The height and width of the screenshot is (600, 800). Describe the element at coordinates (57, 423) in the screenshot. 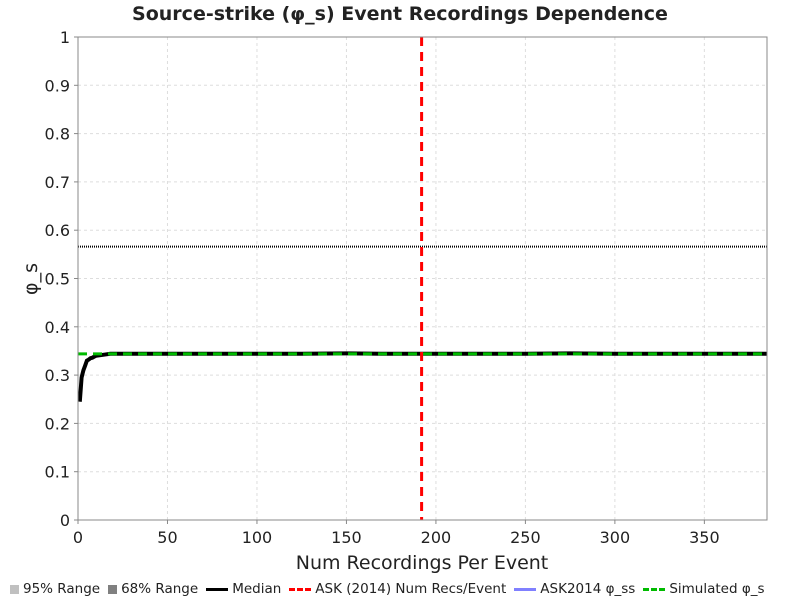

I see `y-tick-label: 0.2` at that location.